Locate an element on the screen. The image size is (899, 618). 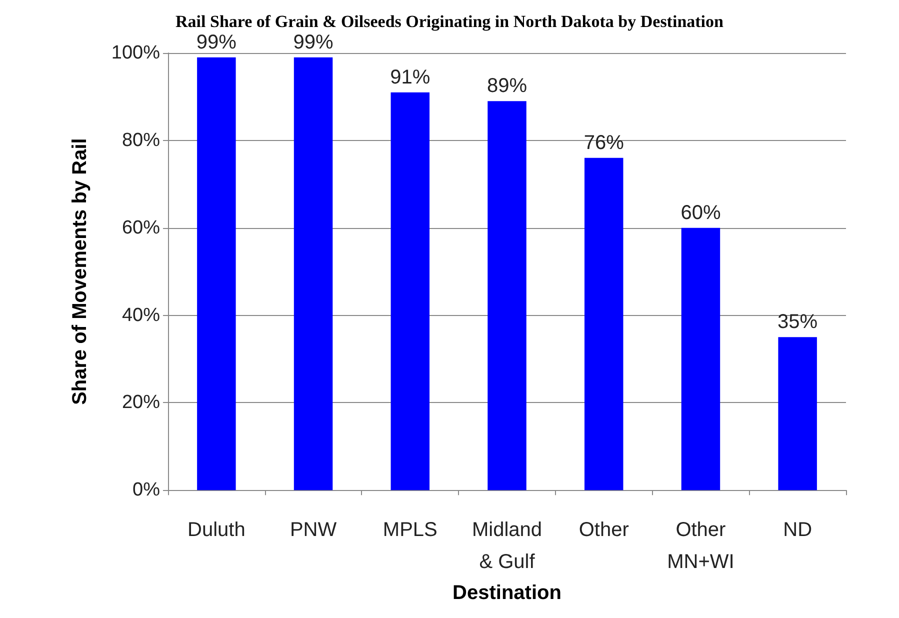
data-label: 35% is located at coordinates (798, 322).